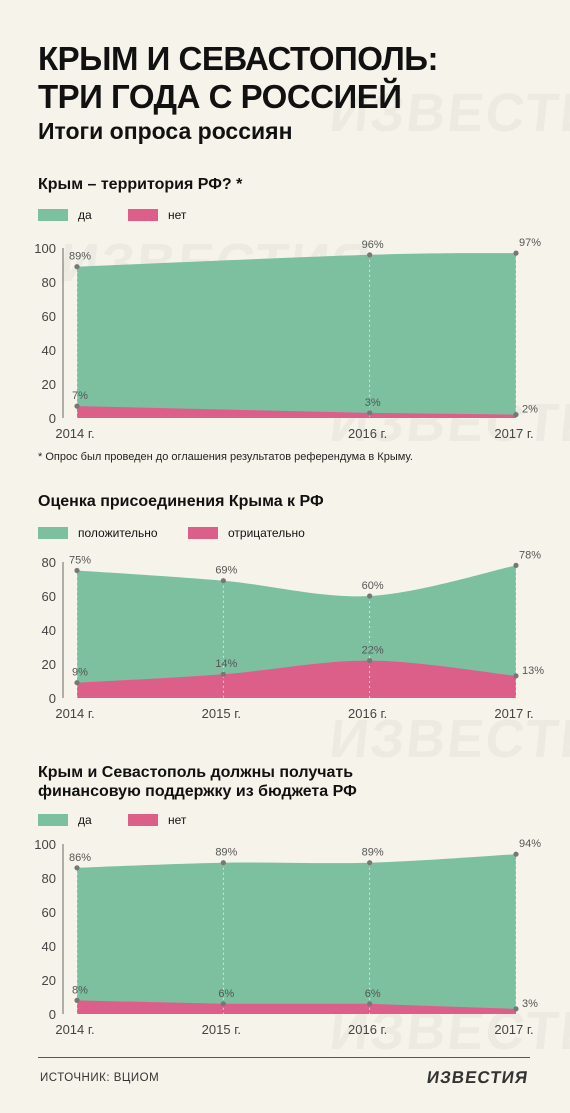 The height and width of the screenshot is (1113, 570). I want to click on chart1-title: Крым – территория РФ? *, so click(140, 184).